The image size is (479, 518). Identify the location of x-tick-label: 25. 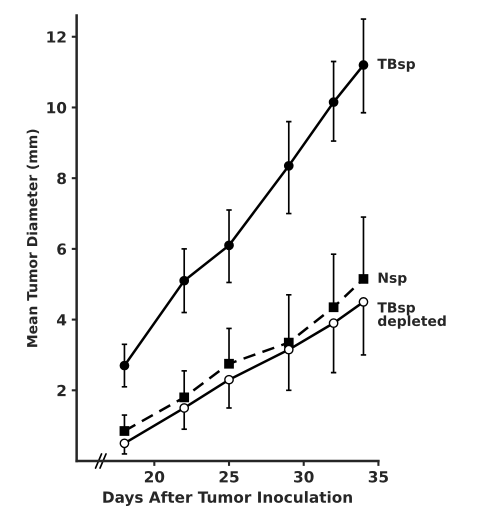
(229, 477).